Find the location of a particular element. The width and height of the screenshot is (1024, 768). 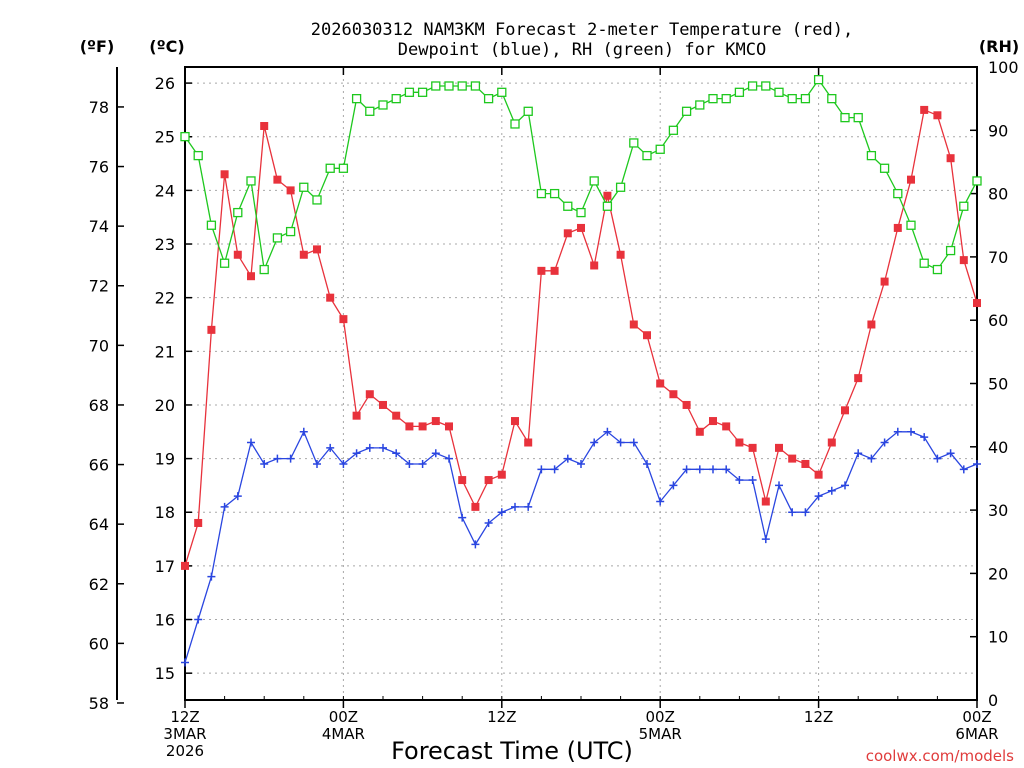

x-tick-label: 4MAR is located at coordinates (343, 734).